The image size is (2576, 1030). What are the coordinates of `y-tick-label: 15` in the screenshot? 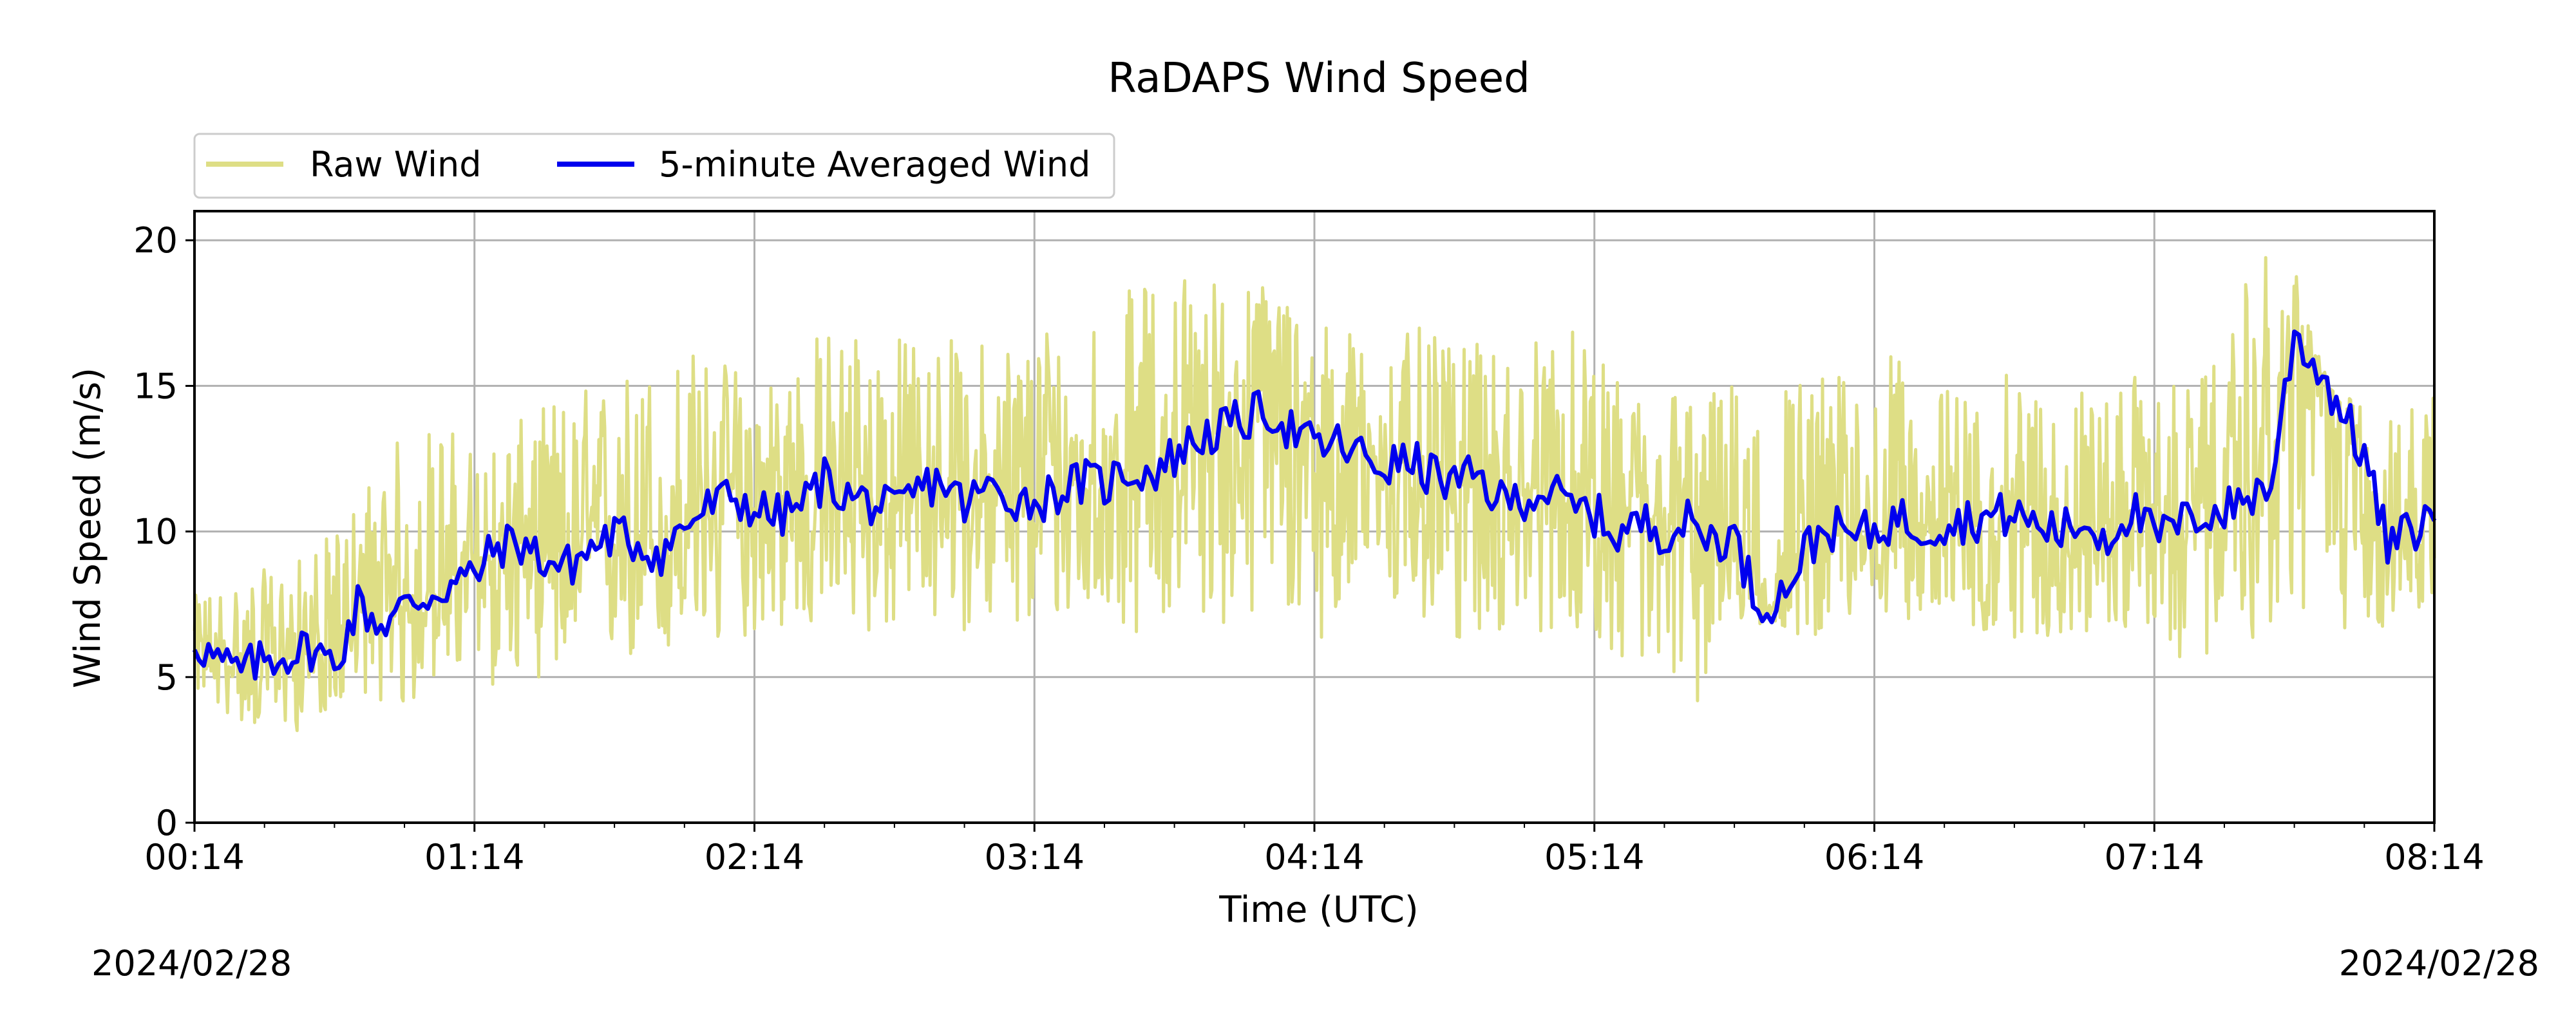 It's located at (155, 386).